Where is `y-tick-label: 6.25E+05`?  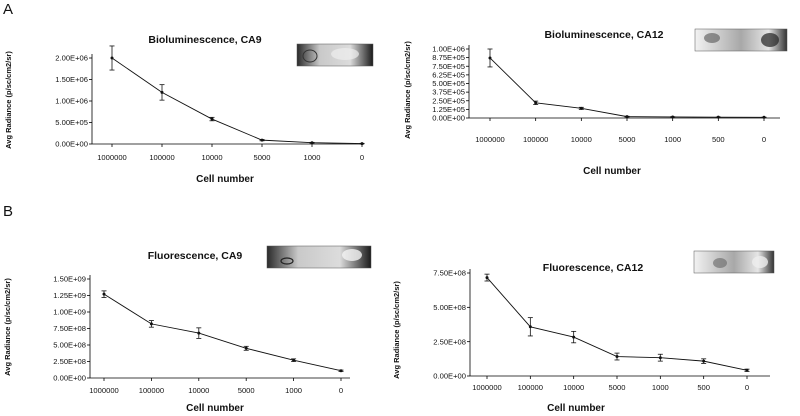
y-tick-label: 6.25E+05 is located at coordinates (448, 74).